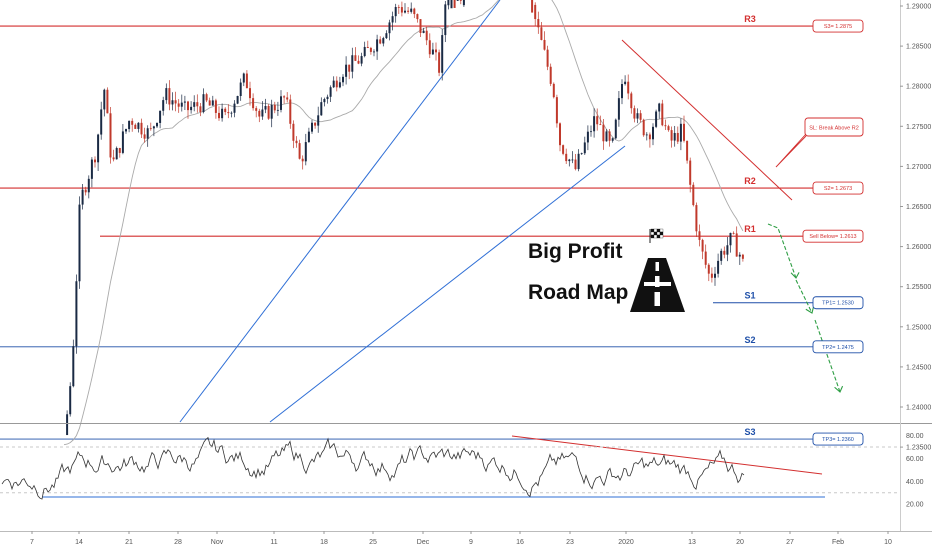 This screenshot has height=550, width=932. Describe the element at coordinates (918, 167) in the screenshot. I see `price-tick-label: 1.27000` at that location.